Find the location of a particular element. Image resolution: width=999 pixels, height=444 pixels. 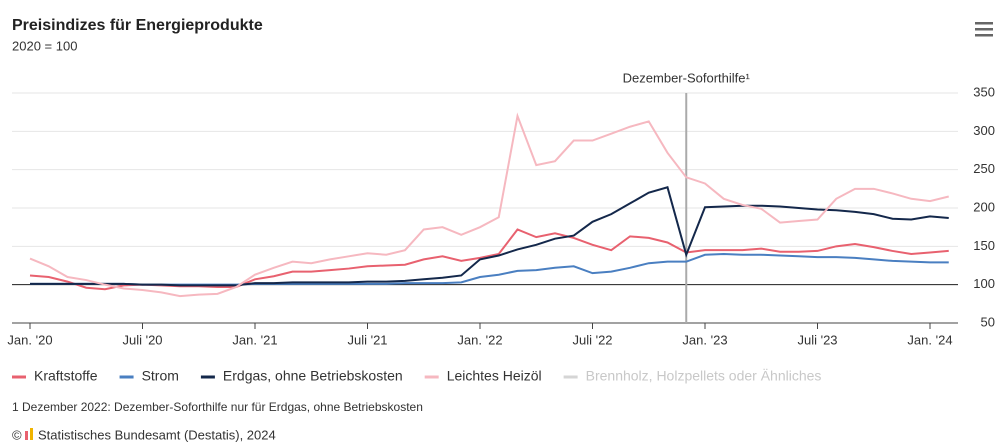

x-tick-label: Jan. '21 is located at coordinates (254, 339).